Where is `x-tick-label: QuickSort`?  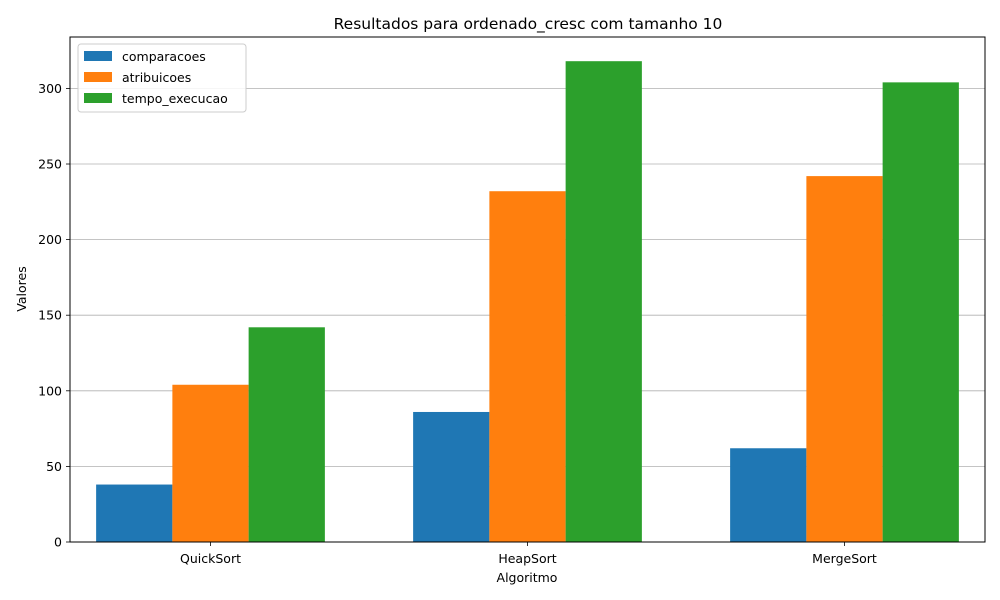
x-tick-label: QuickSort is located at coordinates (210, 558).